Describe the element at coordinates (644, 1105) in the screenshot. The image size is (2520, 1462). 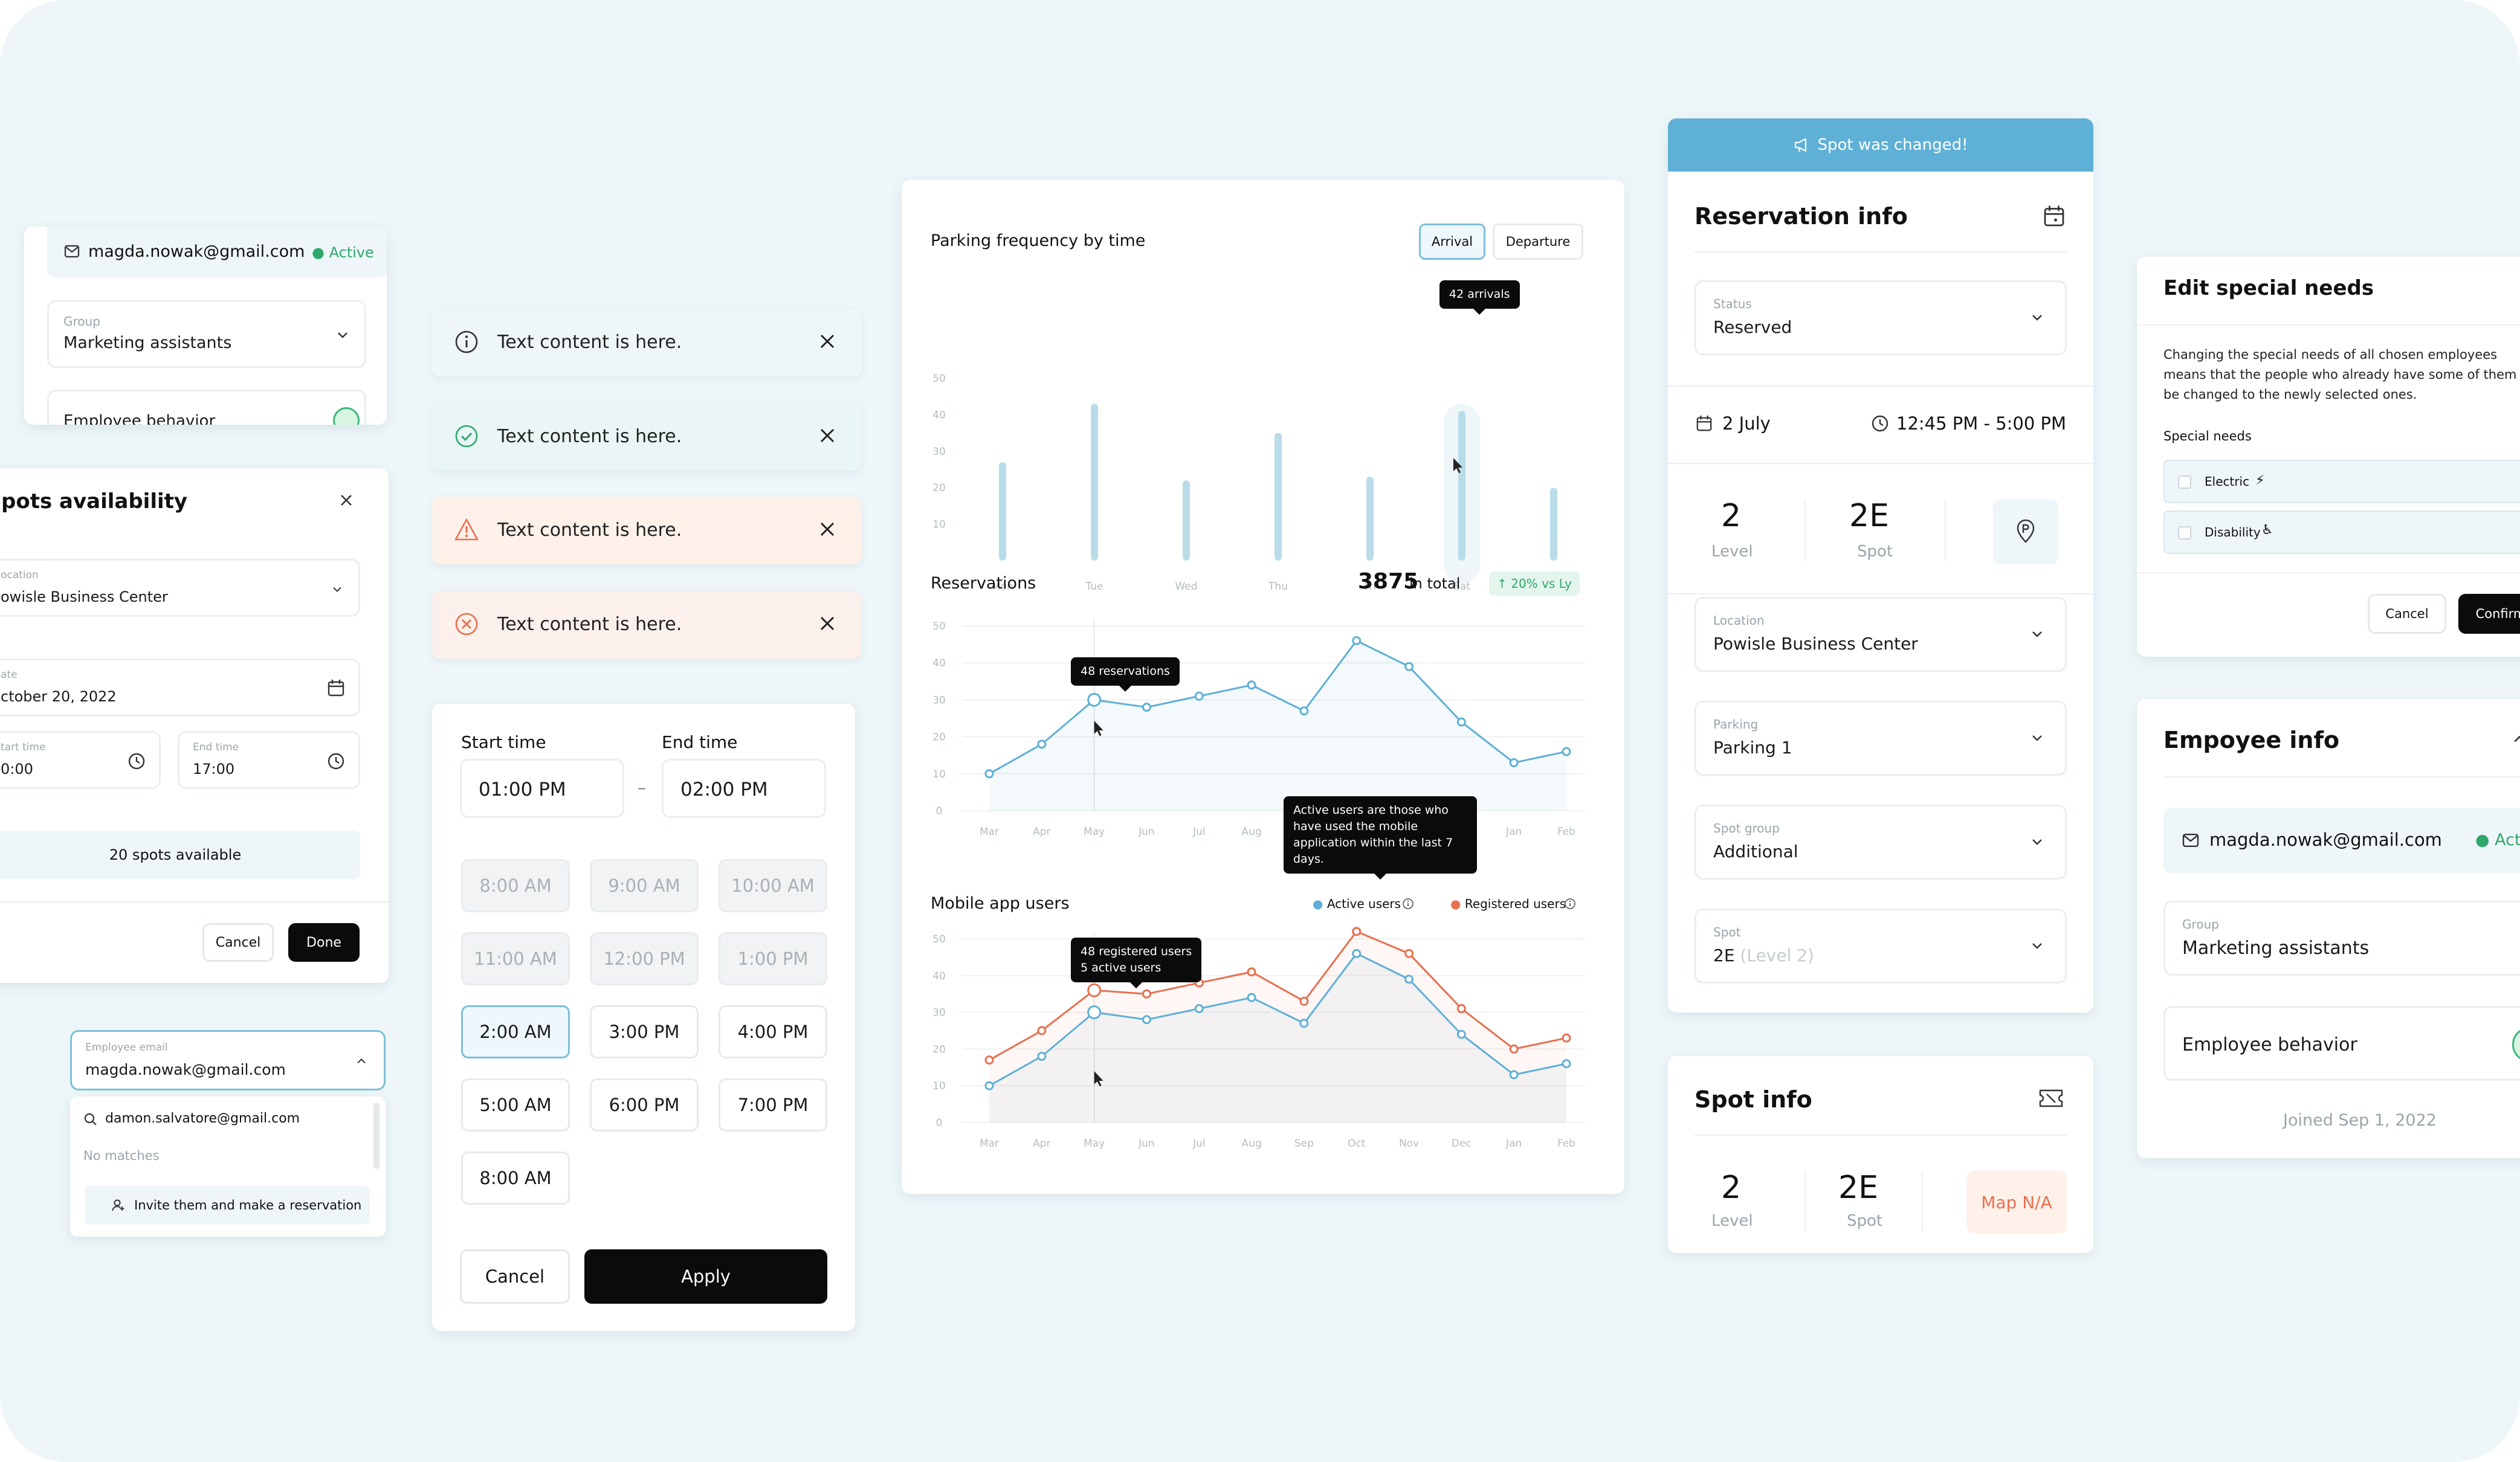
I see `time-slot: 6:00 PM` at that location.